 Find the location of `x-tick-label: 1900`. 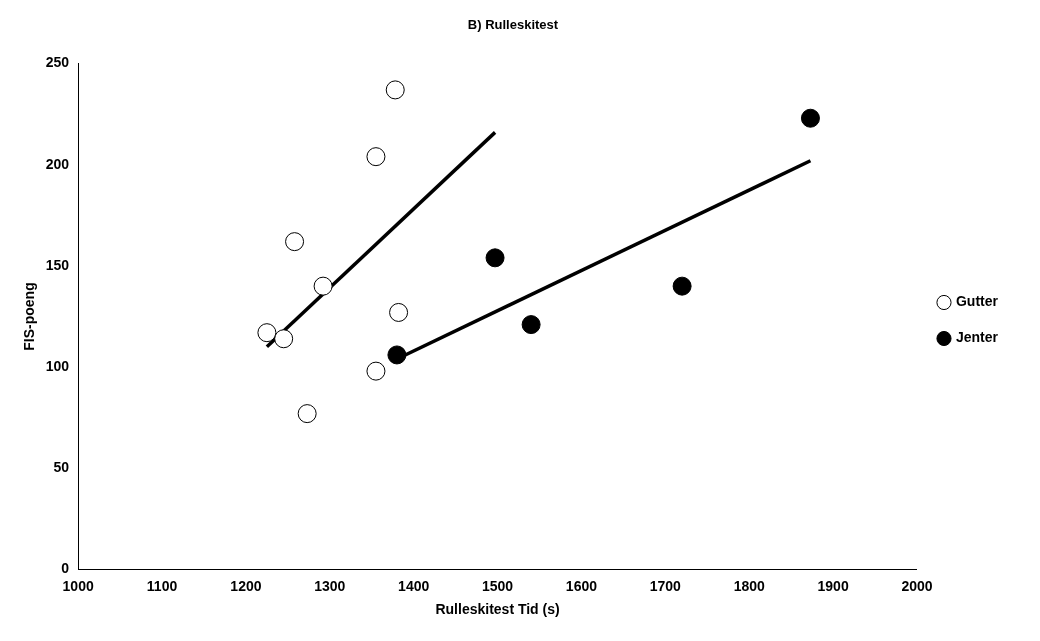

x-tick-label: 1900 is located at coordinates (833, 585).